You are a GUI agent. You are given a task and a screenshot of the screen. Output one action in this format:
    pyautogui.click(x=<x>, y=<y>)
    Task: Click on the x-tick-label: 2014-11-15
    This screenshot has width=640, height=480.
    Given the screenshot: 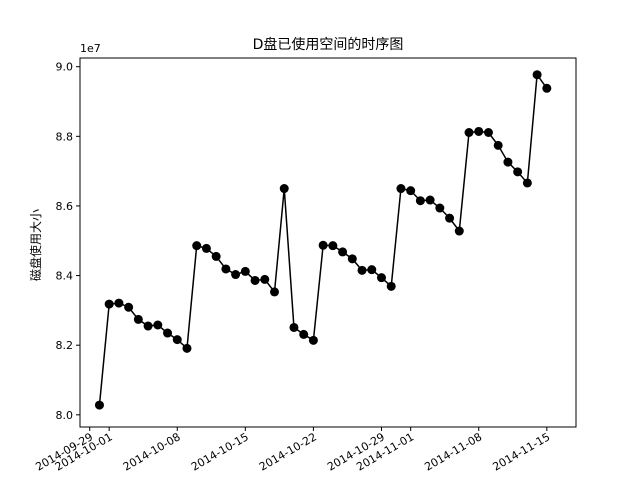 What is the action you would take?
    pyautogui.click(x=521, y=451)
    